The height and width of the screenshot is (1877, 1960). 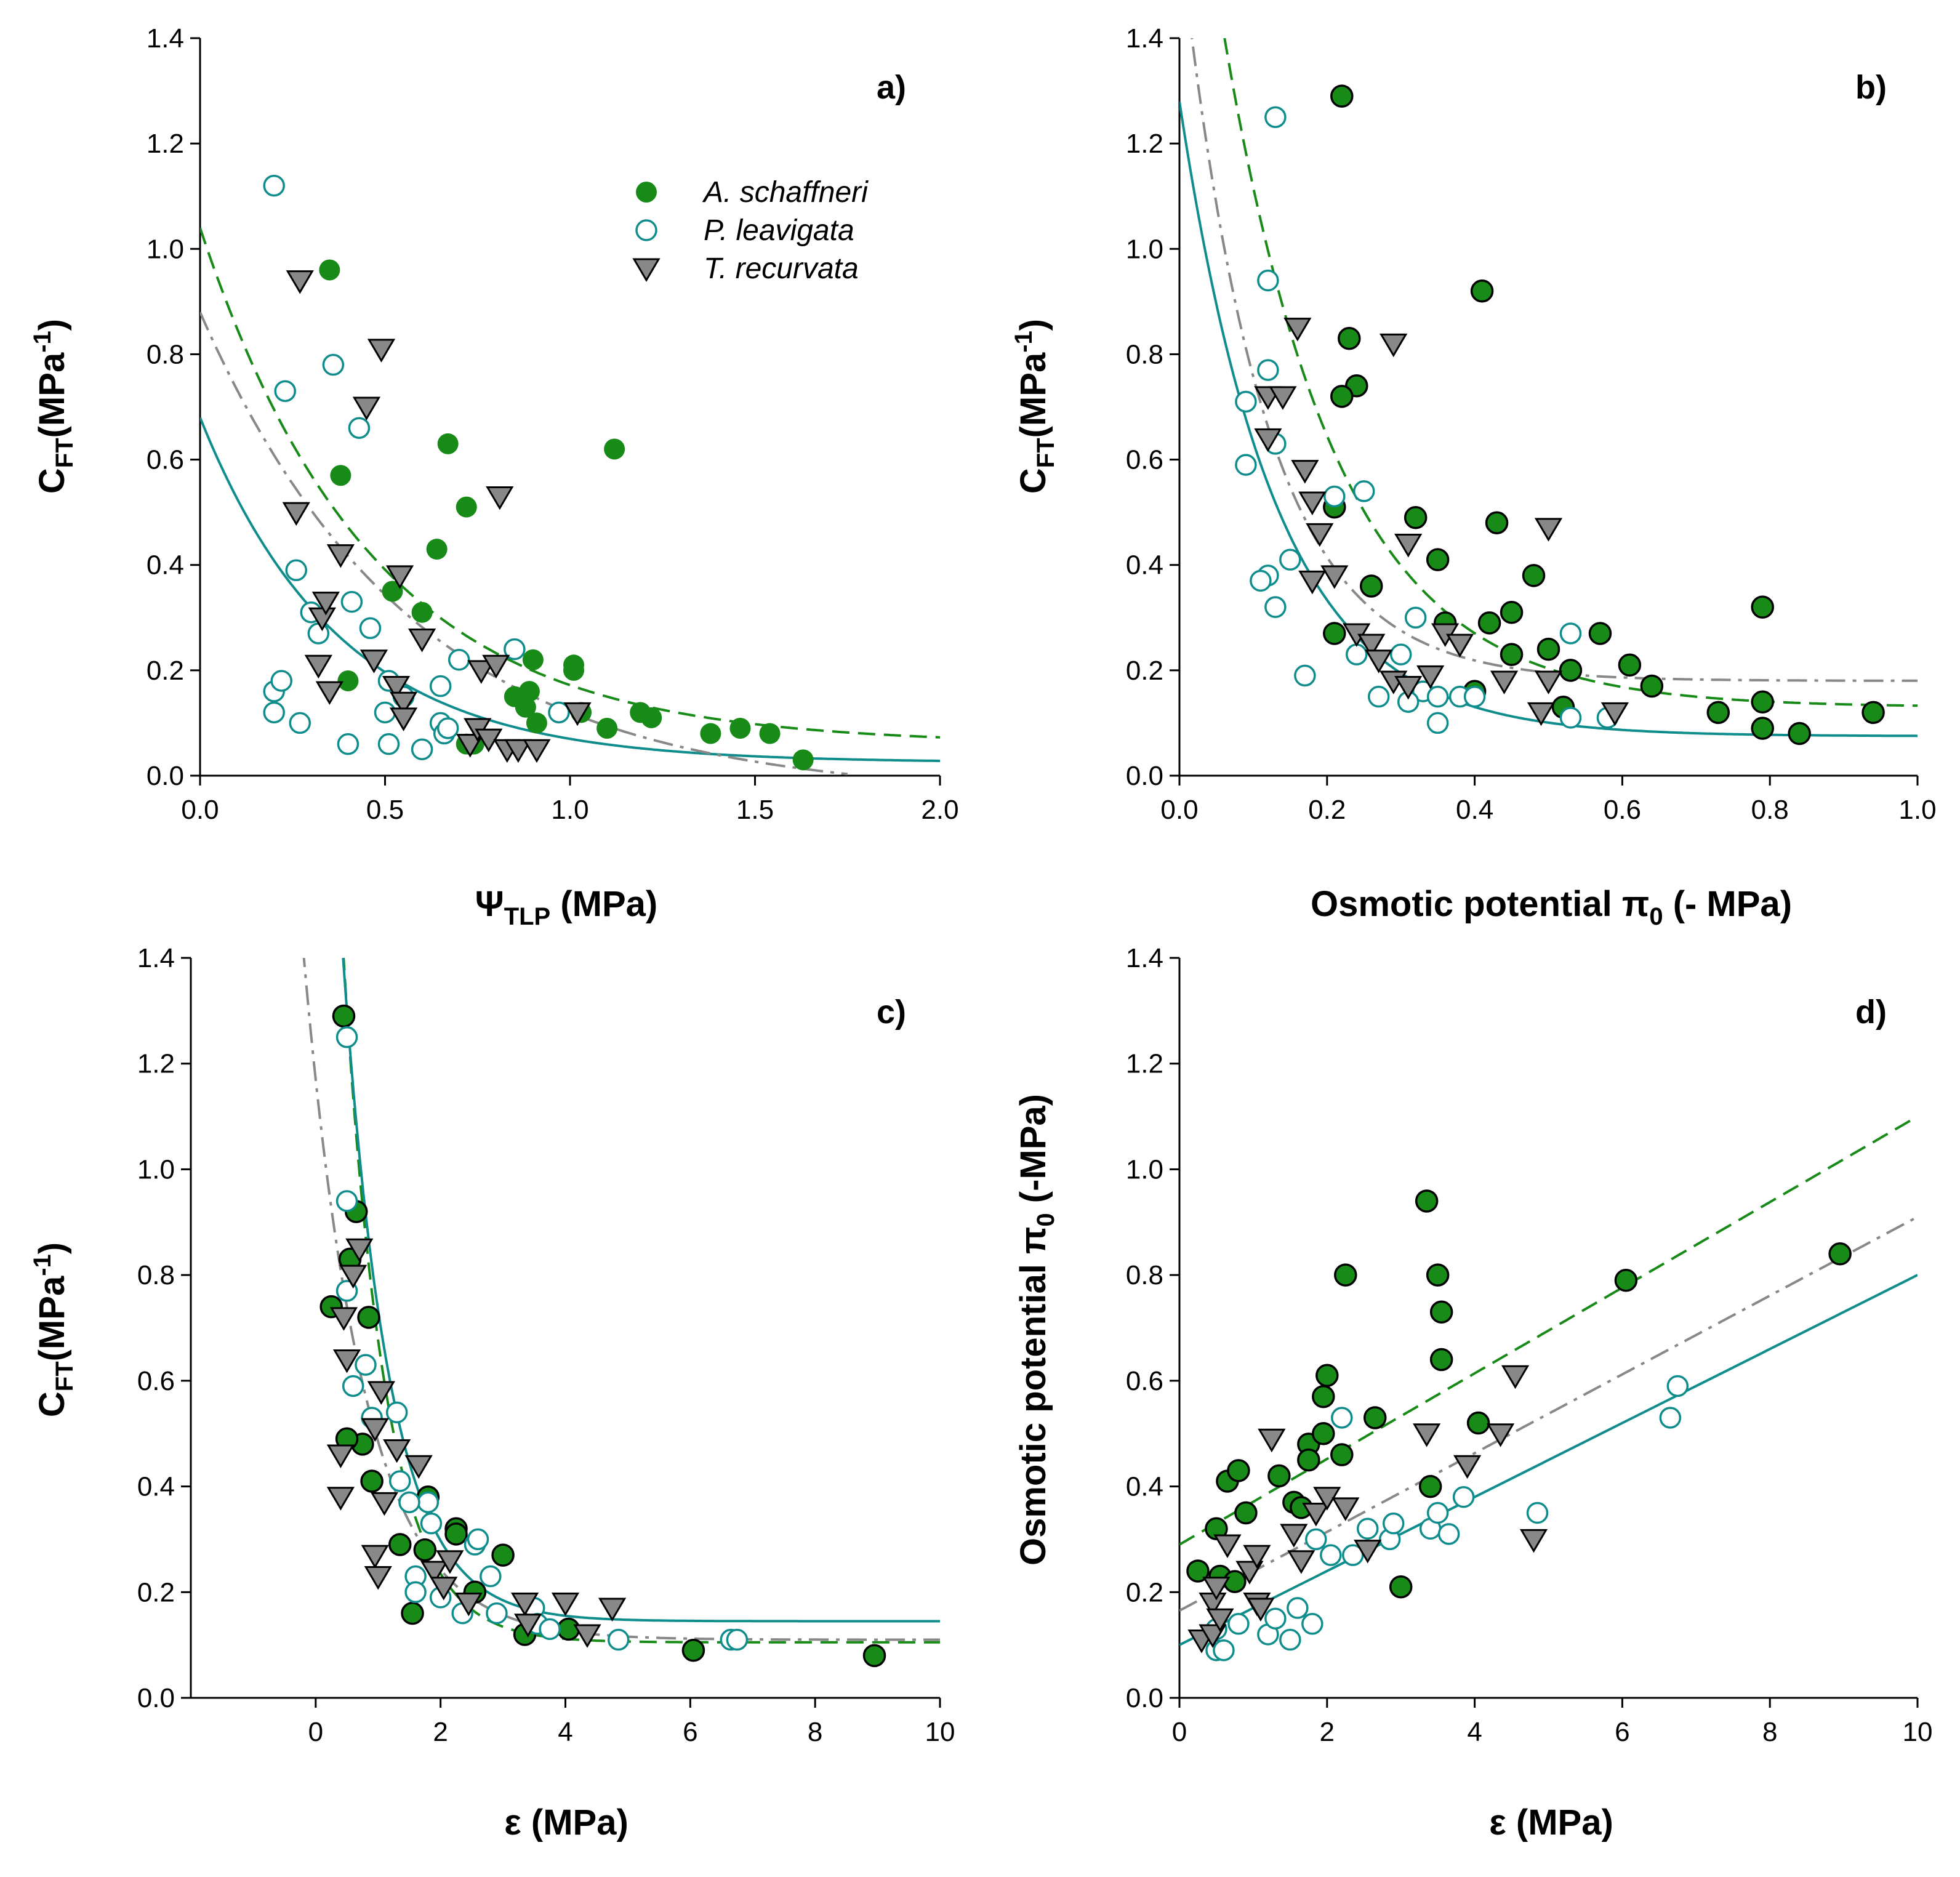 What do you see at coordinates (1327, 810) in the screenshot?
I see `panel-b-x-tick-label: 0.2` at bounding box center [1327, 810].